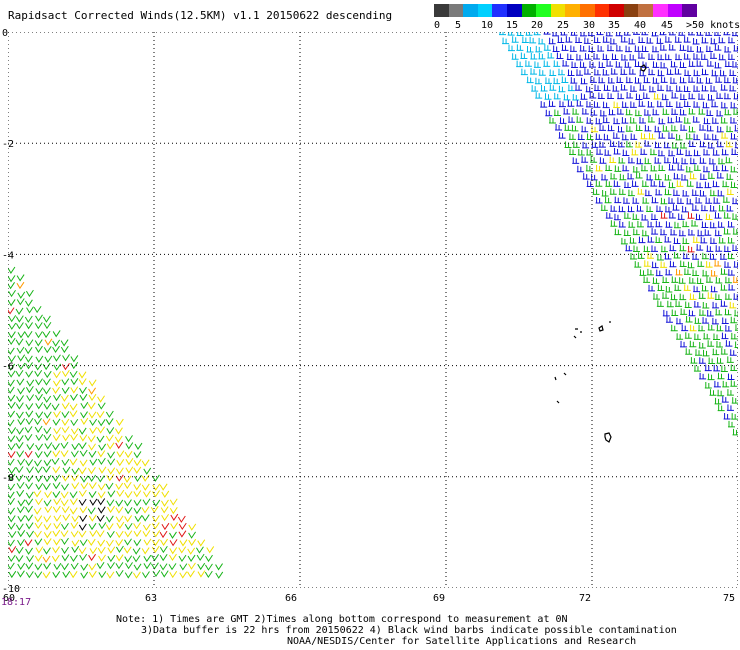 This screenshot has width=740, height=650. I want to click on island-outline, so click(643, 68).